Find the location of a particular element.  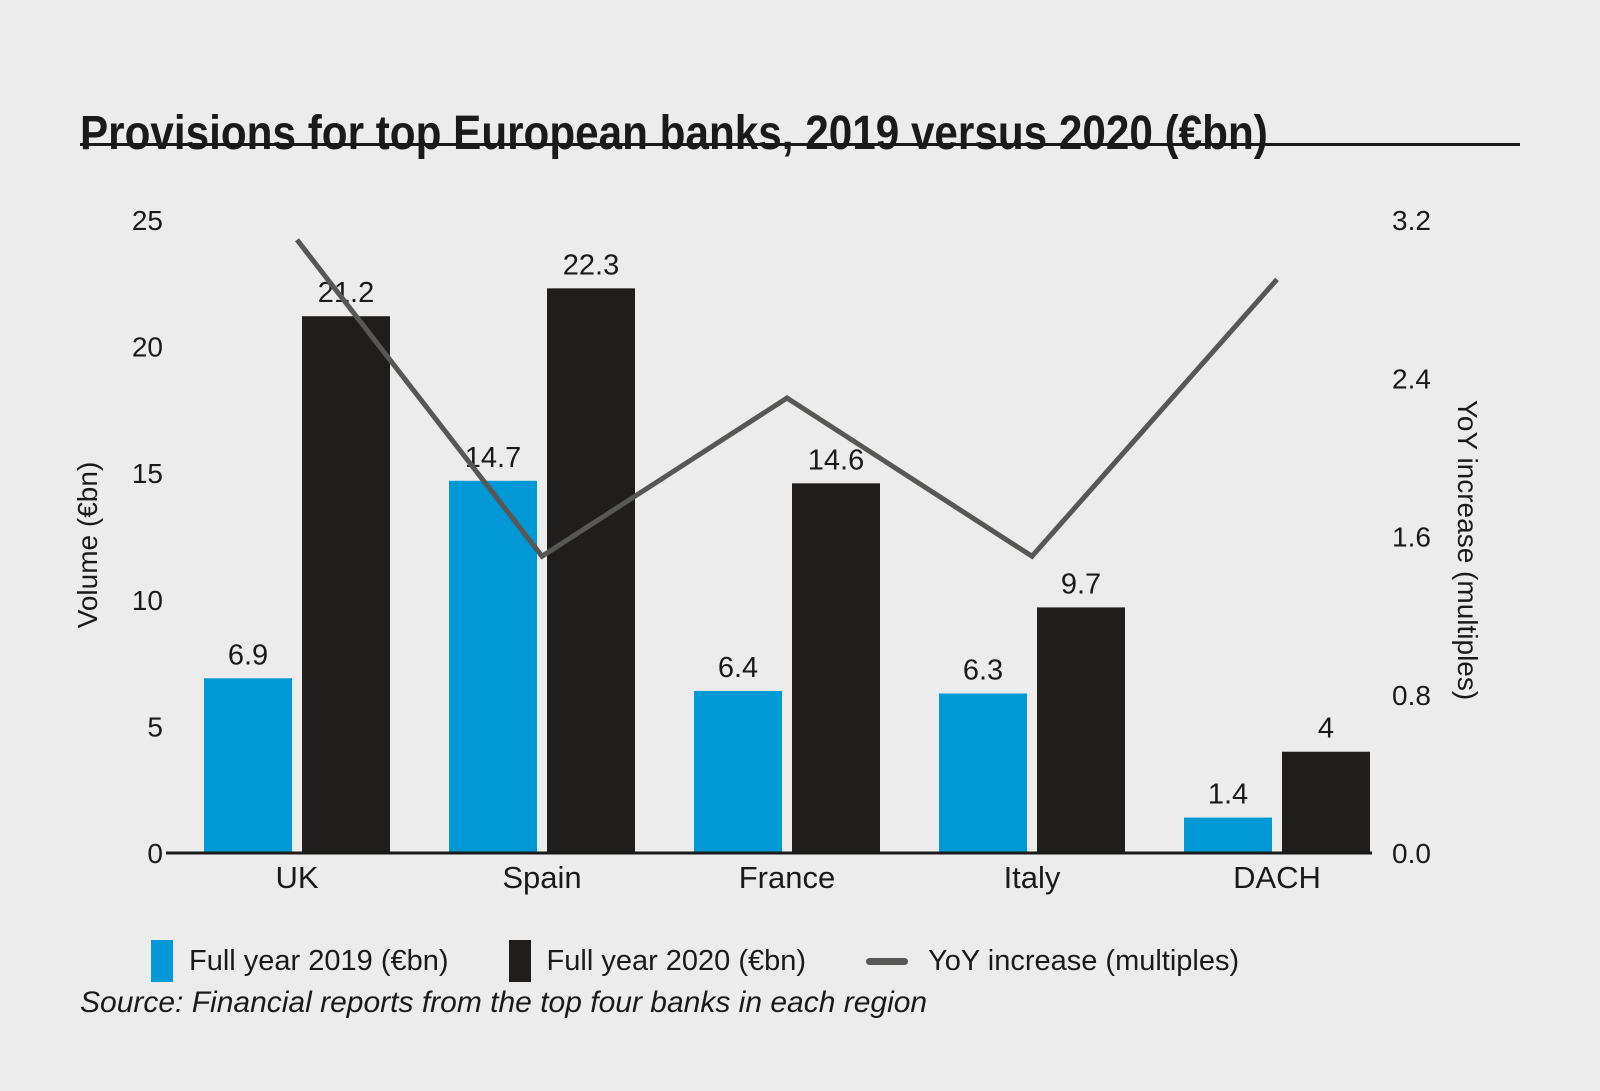

x-axis-category-label: DACH is located at coordinates (1277, 877).